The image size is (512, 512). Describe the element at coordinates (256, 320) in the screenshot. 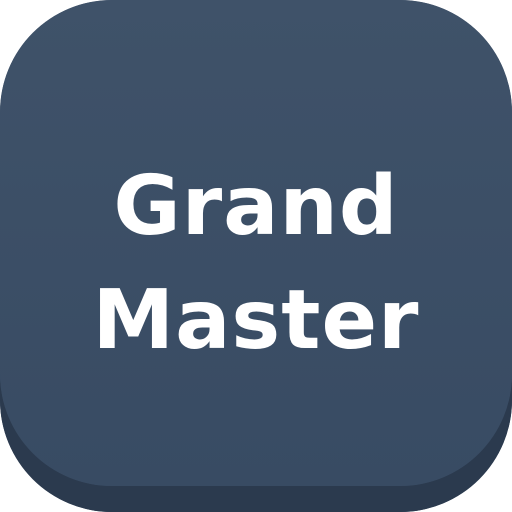

I see `app-title-line-2: Master` at that location.